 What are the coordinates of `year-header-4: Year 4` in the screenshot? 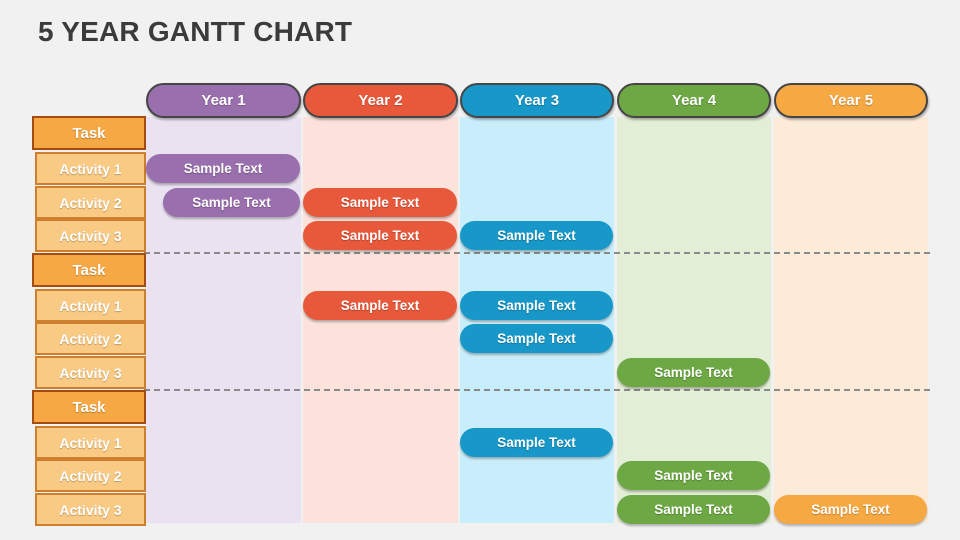 It's located at (694, 100).